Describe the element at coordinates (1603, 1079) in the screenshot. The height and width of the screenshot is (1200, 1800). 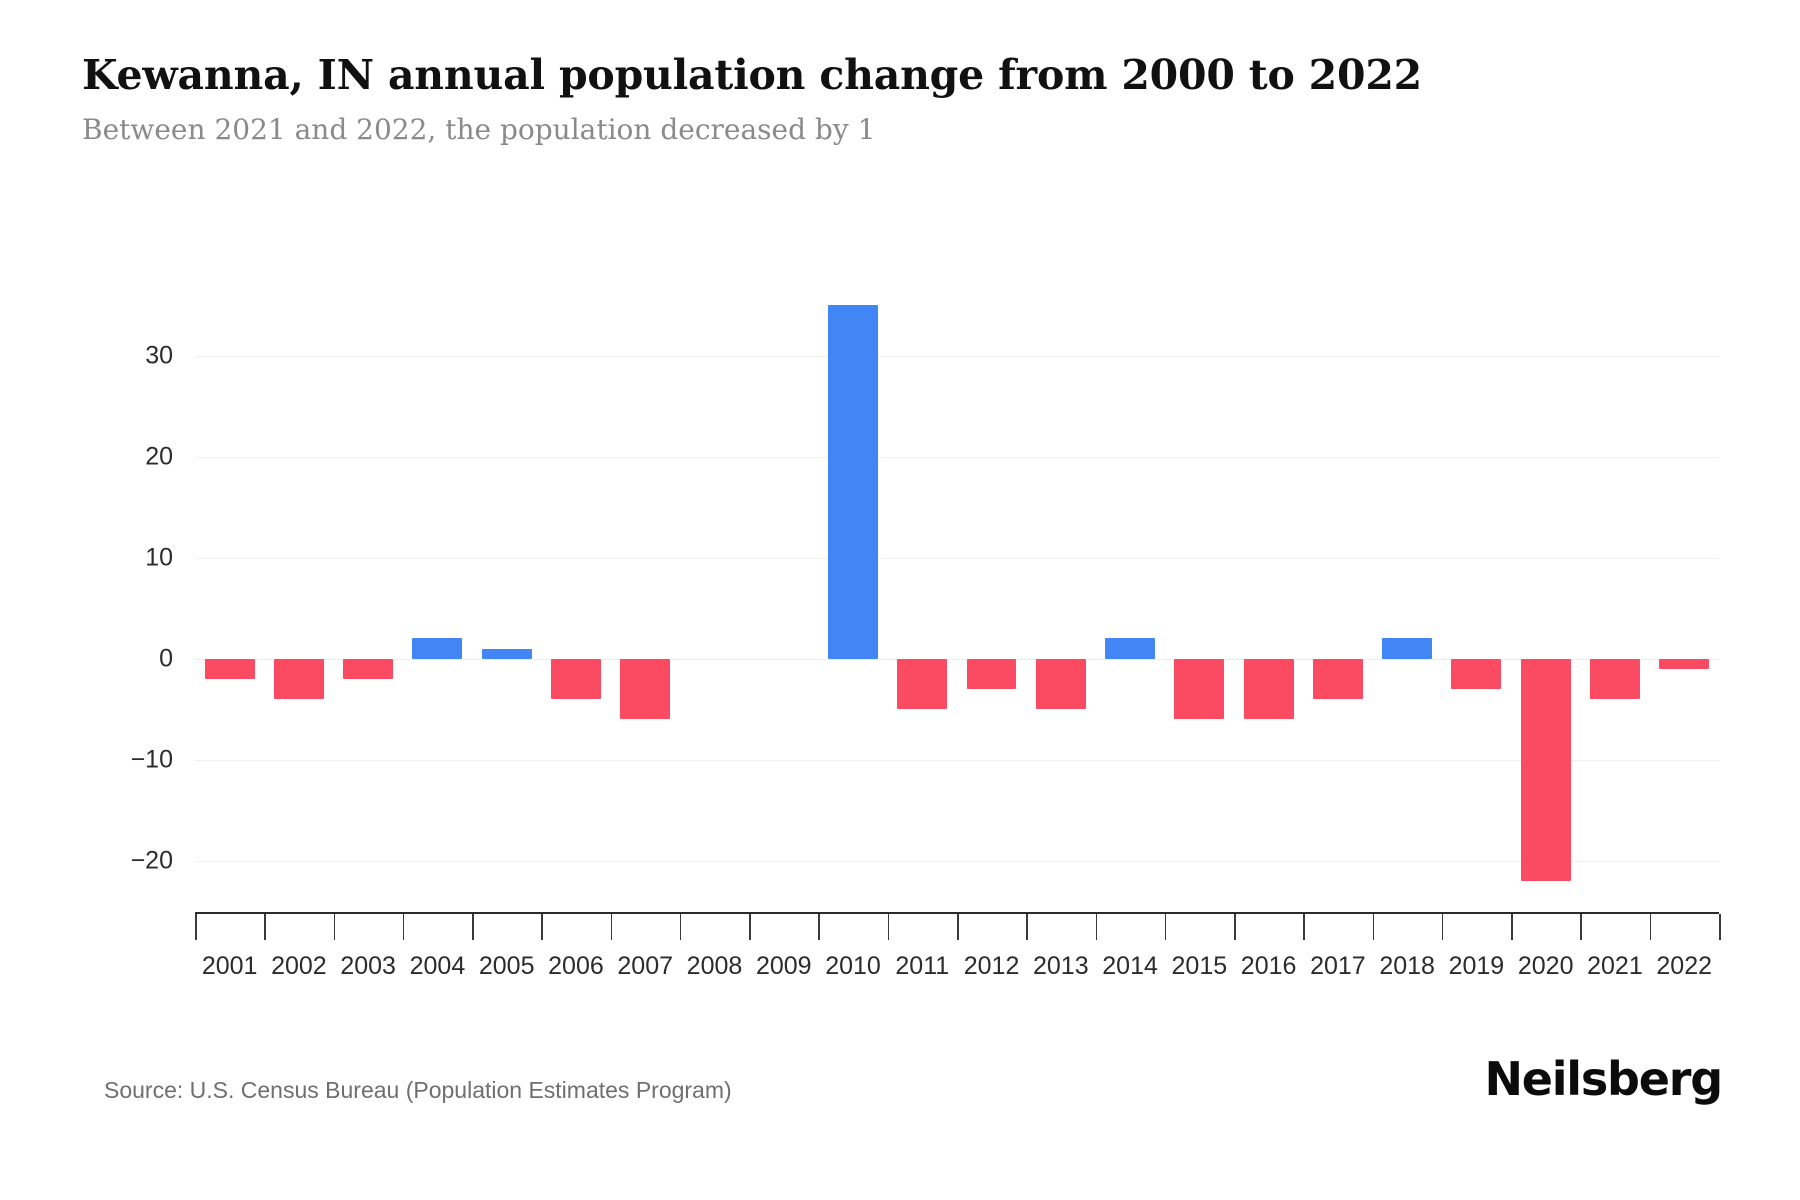
I see `brand-logo: Neilsberg` at that location.